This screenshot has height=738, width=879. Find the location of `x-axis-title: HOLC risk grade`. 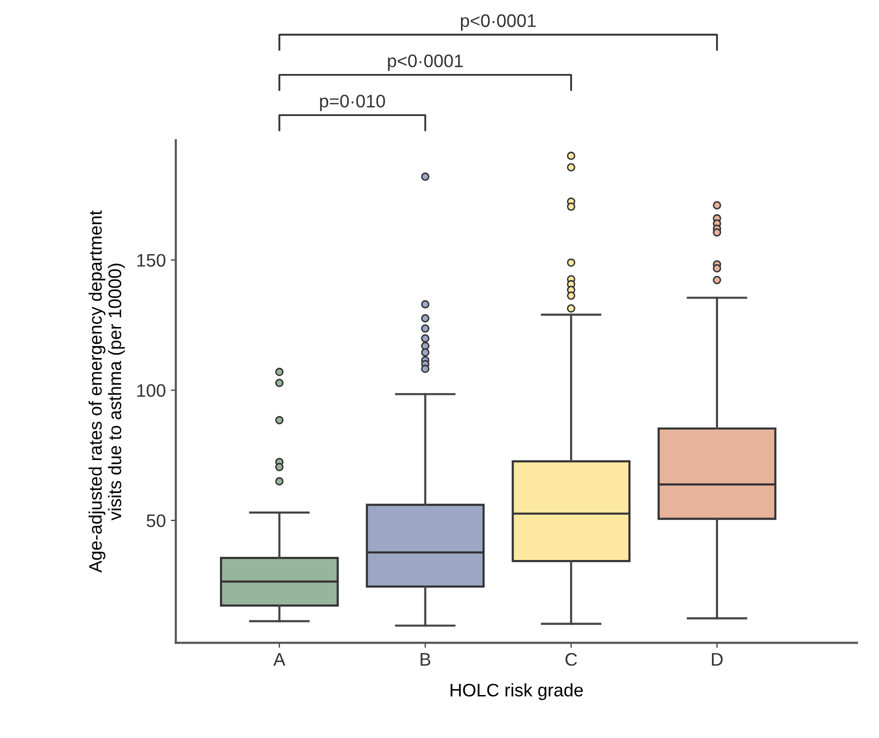

x-axis-title: HOLC risk grade is located at coordinates (516, 691).